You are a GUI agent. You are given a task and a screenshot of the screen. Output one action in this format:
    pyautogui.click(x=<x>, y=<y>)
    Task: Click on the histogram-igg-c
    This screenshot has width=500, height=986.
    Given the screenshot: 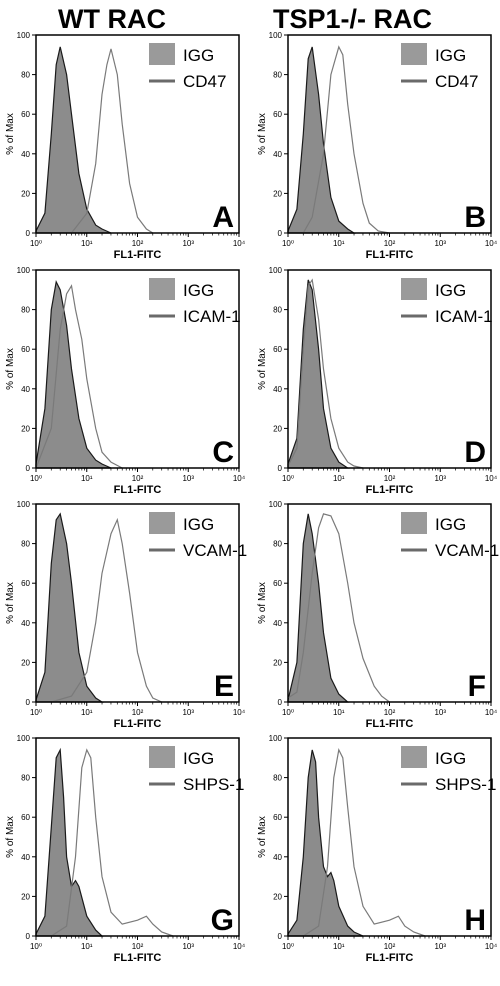 What is the action you would take?
    pyautogui.click(x=73, y=374)
    